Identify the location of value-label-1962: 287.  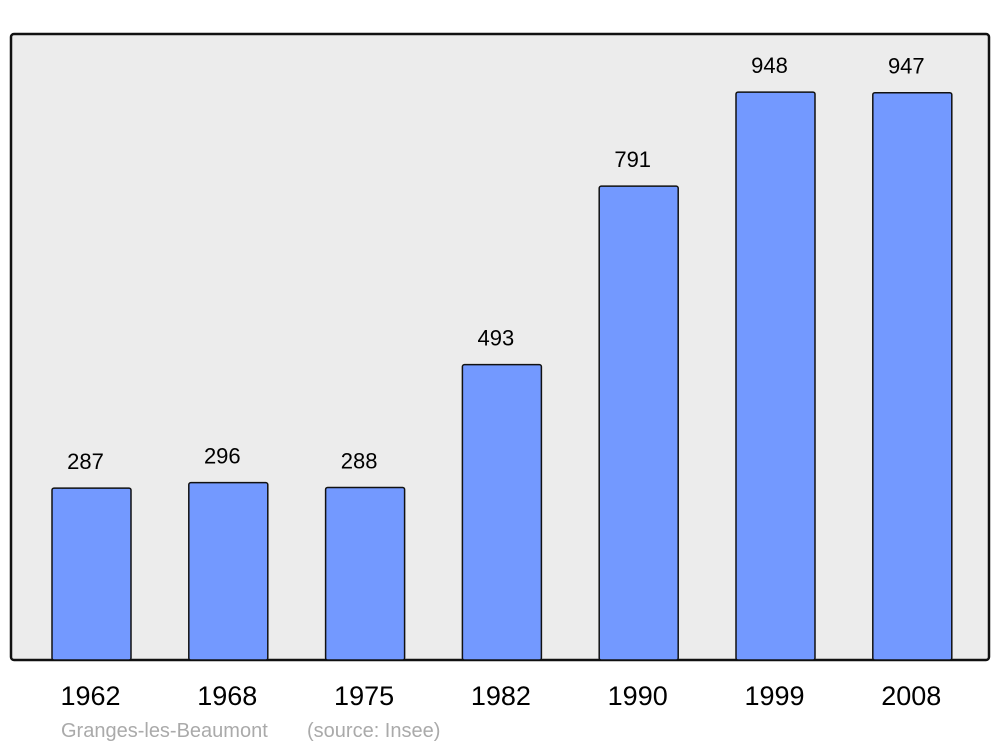
(85, 461).